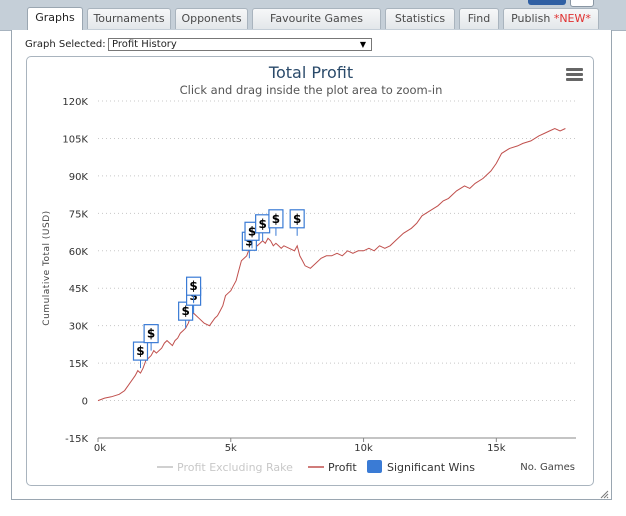 This screenshot has height=516, width=626. I want to click on tab-favourite-games: Favourite Games, so click(316, 18).